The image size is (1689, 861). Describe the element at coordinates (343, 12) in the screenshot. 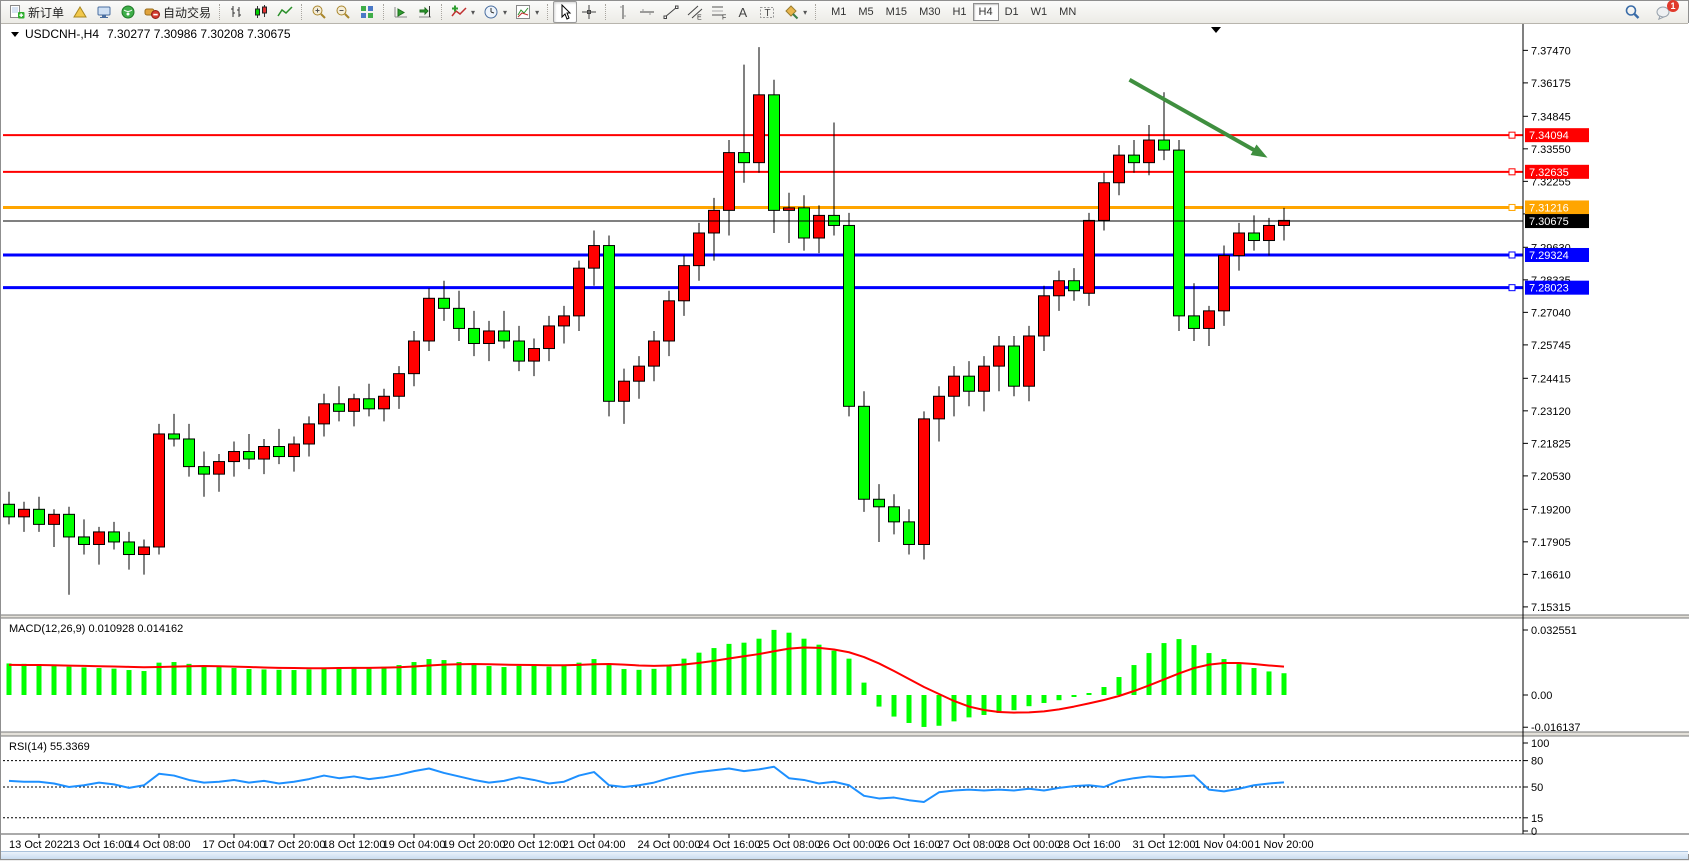

I see `zoom-out-button` at that location.